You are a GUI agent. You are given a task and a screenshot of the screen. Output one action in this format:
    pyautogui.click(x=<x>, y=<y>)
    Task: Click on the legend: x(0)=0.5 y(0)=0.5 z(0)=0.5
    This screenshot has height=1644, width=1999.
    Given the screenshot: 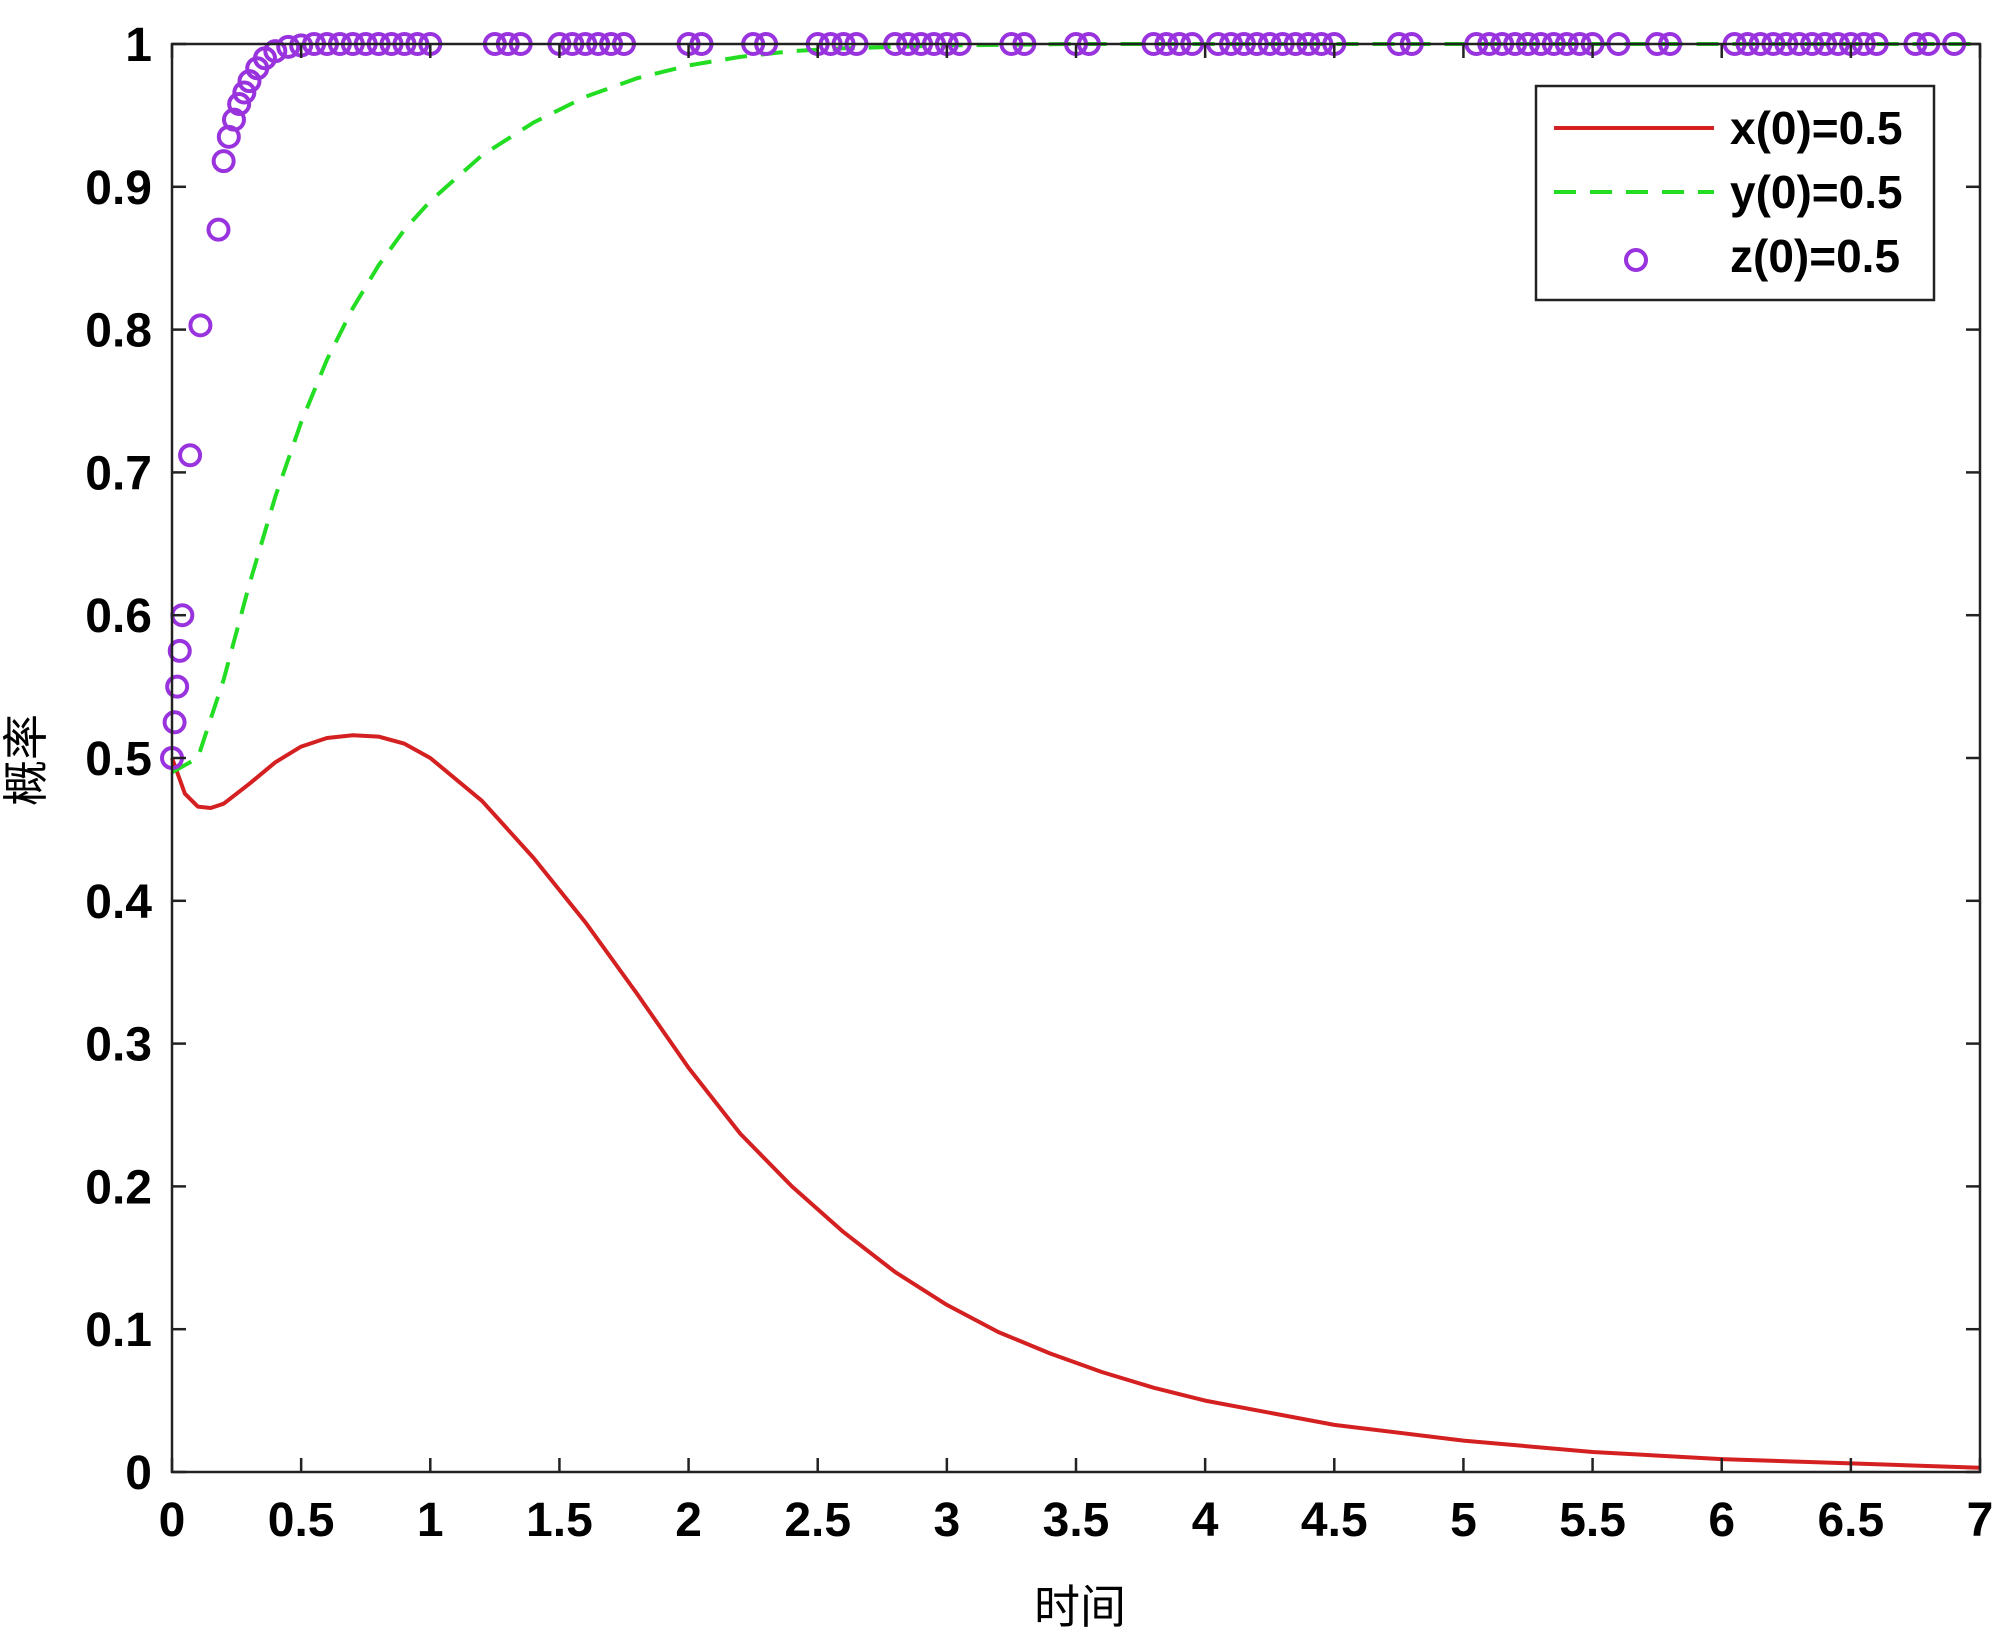 What is the action you would take?
    pyautogui.click(x=1735, y=193)
    